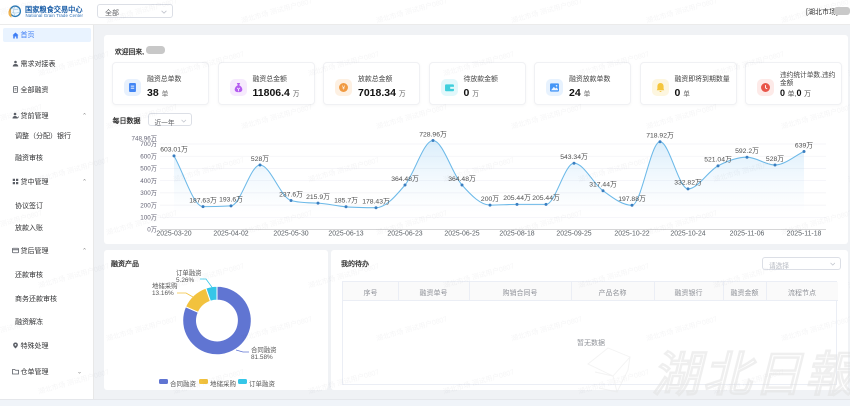  I want to click on svg-text: 332.82万, so click(688, 183).